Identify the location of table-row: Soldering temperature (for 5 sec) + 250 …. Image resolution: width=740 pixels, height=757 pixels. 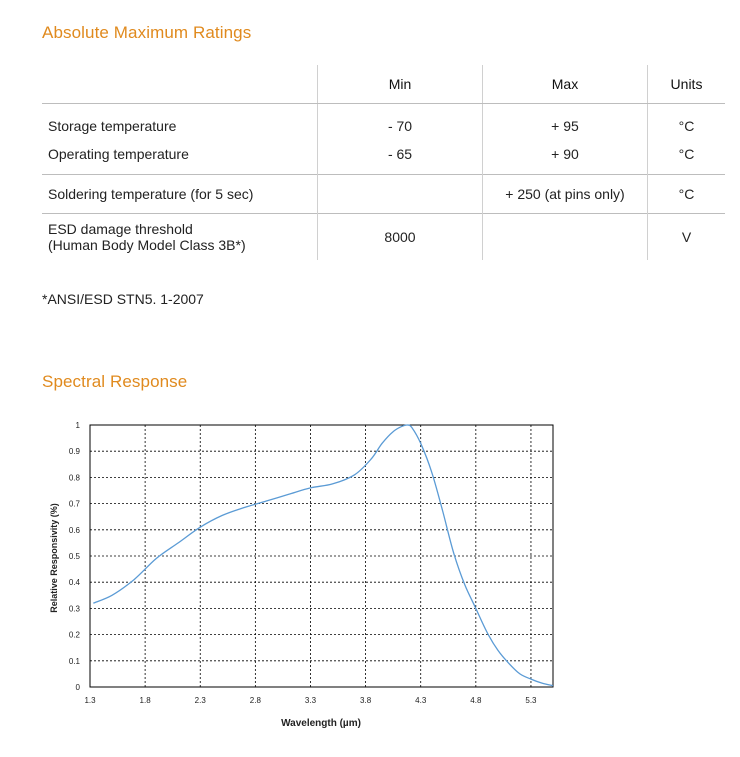
(383, 194).